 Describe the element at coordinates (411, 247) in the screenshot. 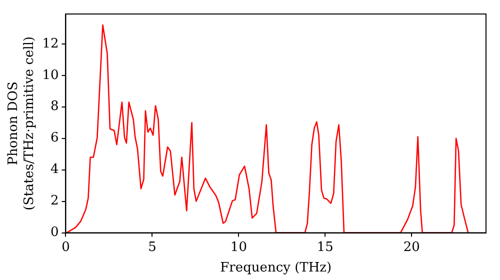

I see `x-tick-label: 20` at that location.